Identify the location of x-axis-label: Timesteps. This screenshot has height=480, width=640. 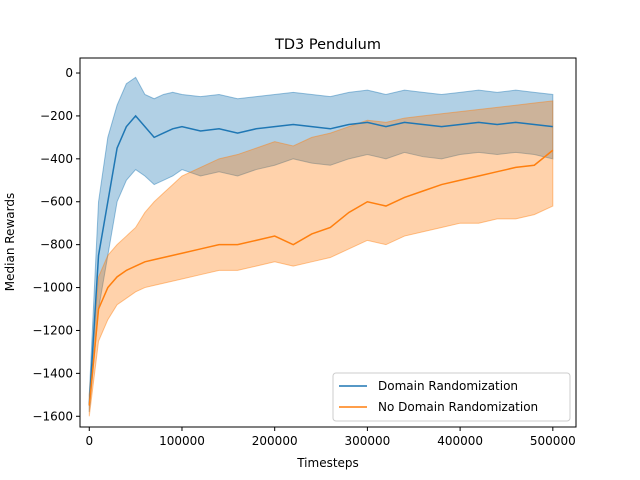
(327, 463).